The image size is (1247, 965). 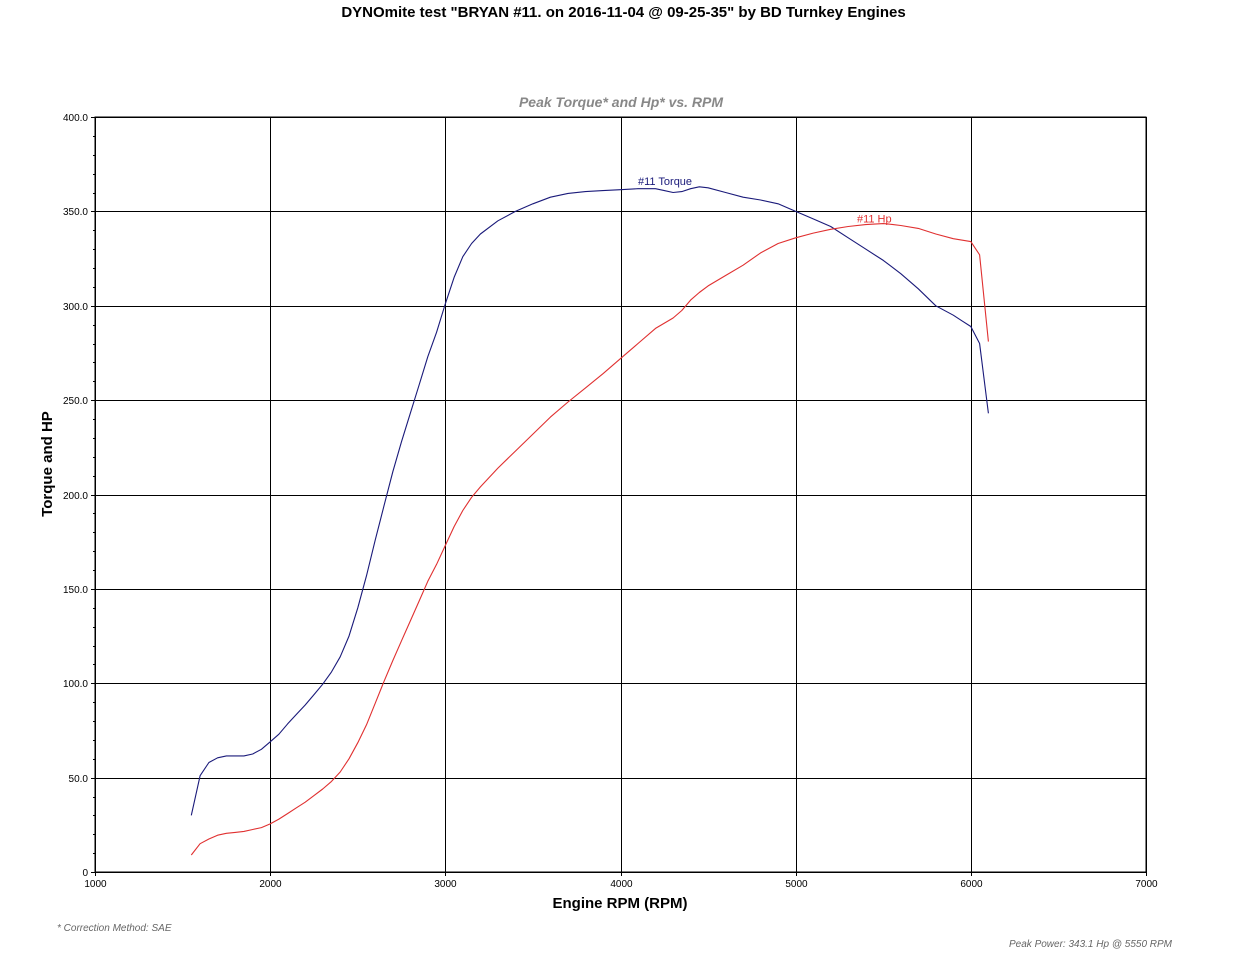 I want to click on x-tick-label: 3000, so click(x=445, y=884).